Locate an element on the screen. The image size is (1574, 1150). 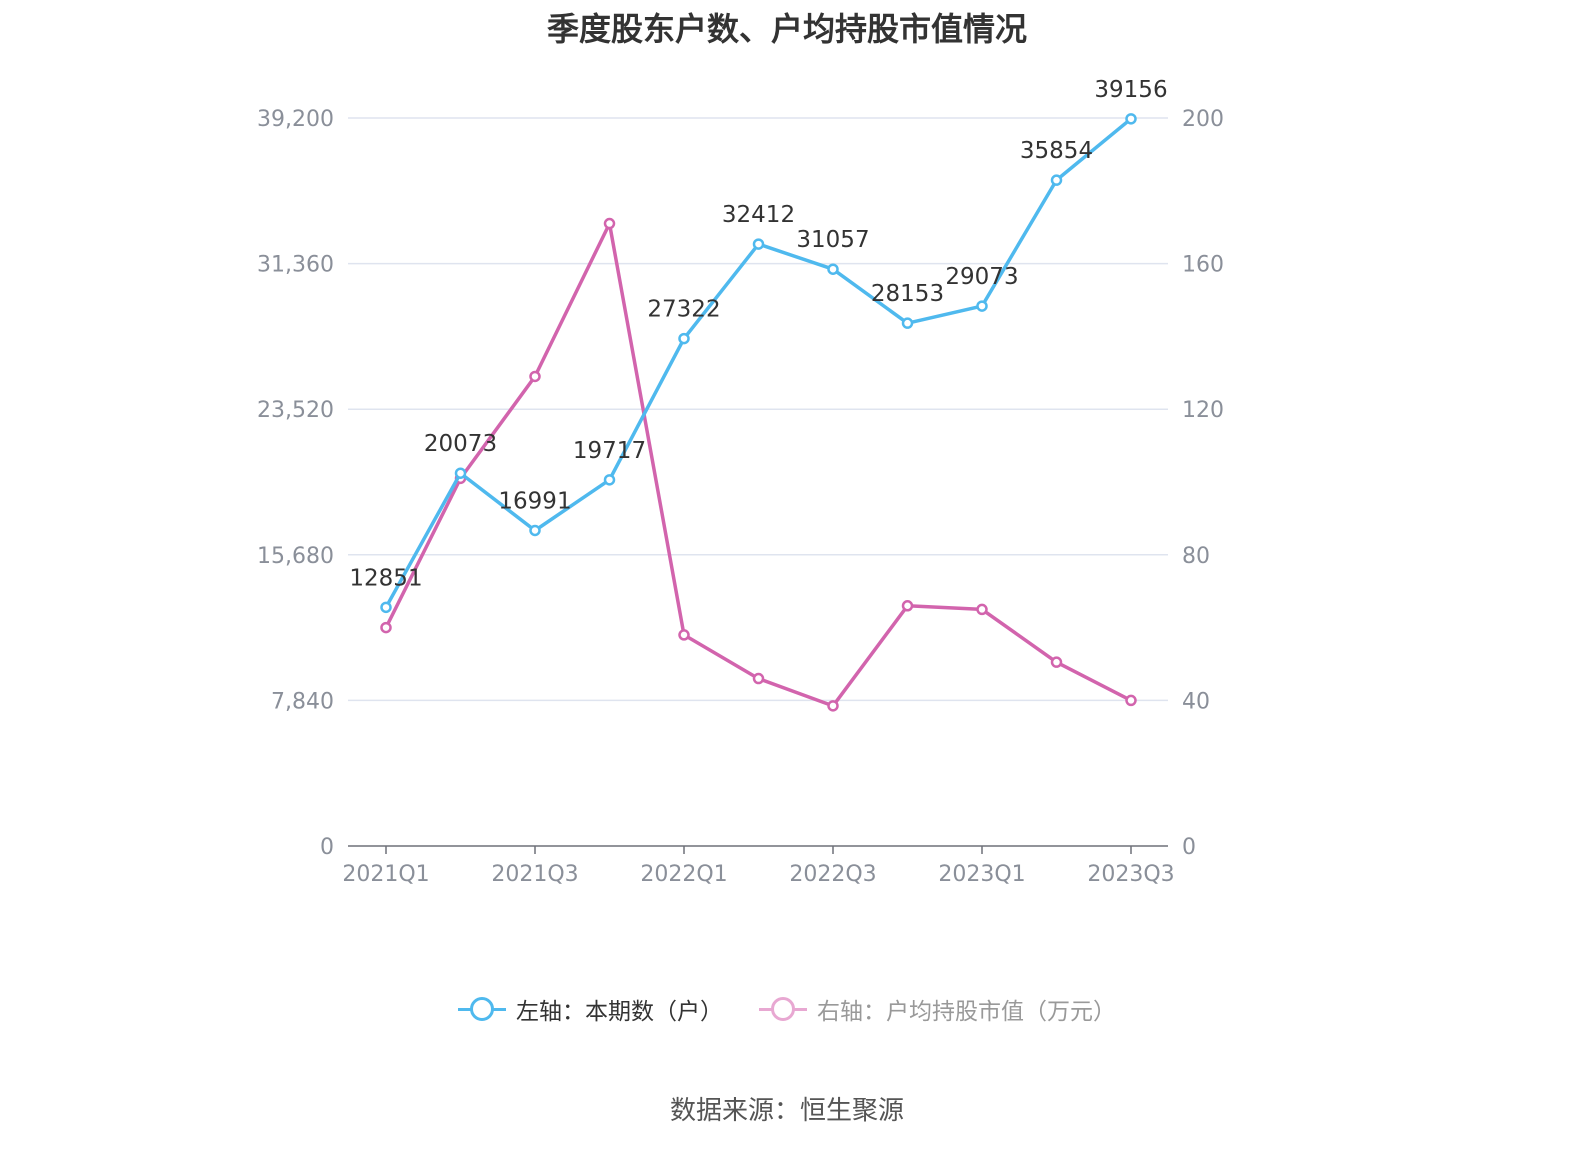
right-axis-tick-label: 120 is located at coordinates (1203, 410).